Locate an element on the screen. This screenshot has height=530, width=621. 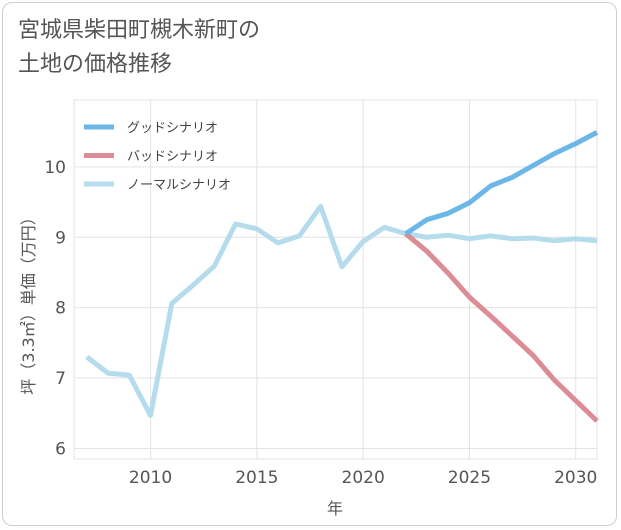
legend-label-1: バッドシナリオ is located at coordinates (172, 157).